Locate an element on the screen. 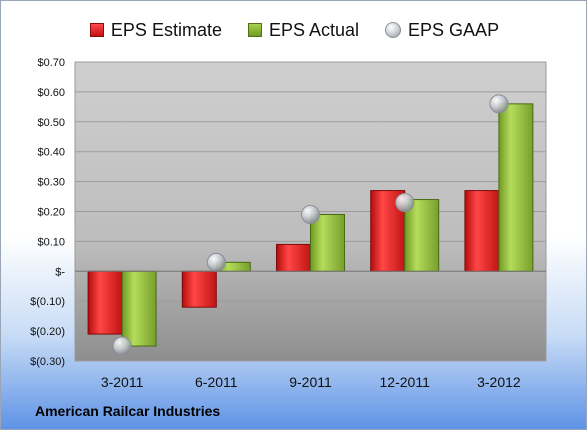 The image size is (587, 431). y-tick-label: $0.30 is located at coordinates (51, 183).